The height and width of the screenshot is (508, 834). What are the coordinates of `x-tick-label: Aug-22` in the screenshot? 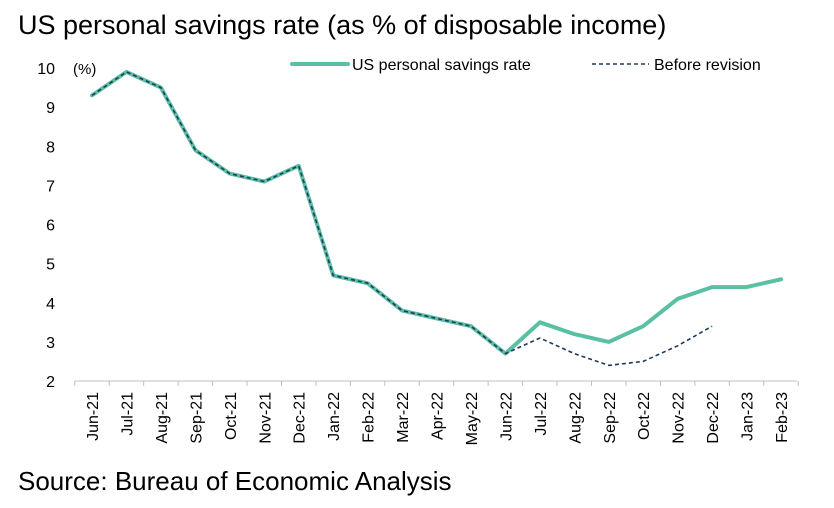 It's located at (575, 418).